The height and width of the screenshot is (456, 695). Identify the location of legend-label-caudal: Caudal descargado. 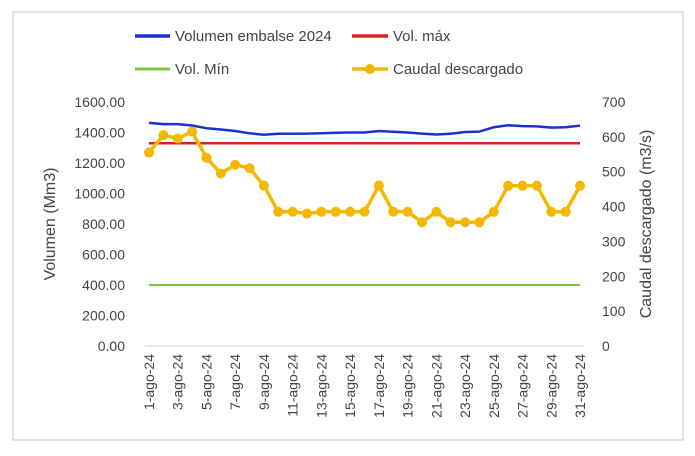
(458, 69).